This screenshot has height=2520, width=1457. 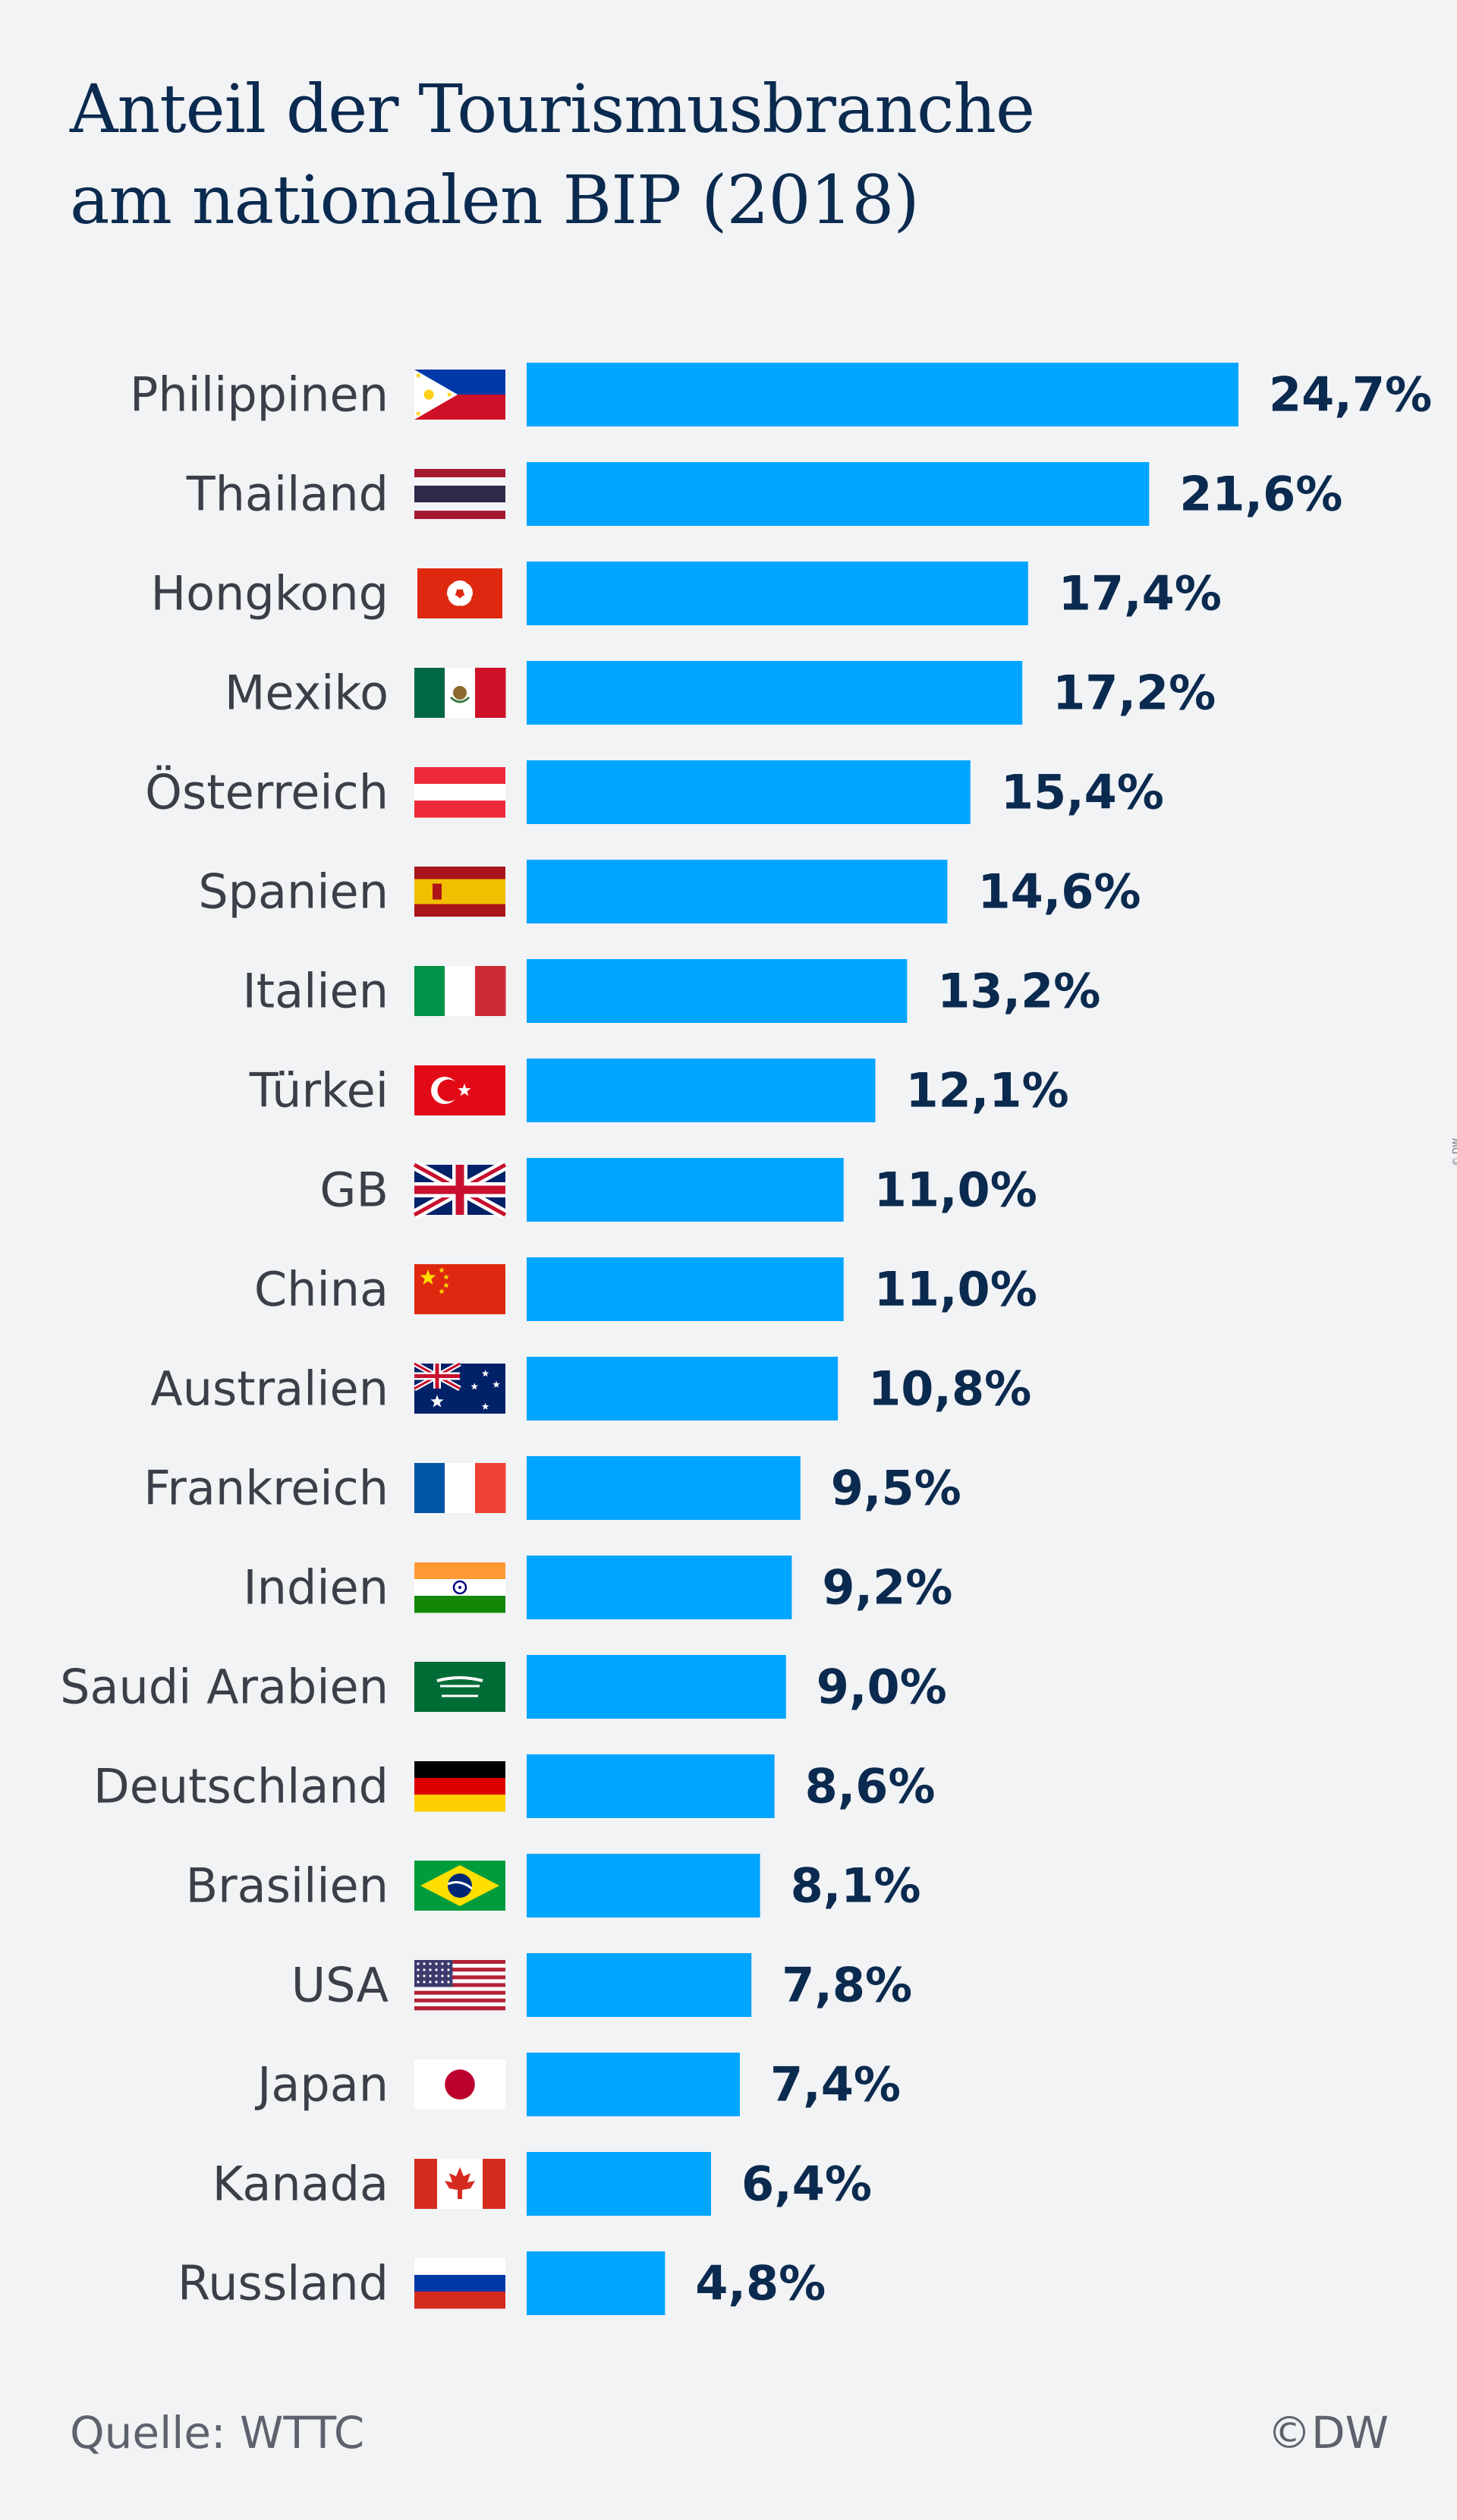 I want to click on category-label: GB, so click(x=354, y=1190).